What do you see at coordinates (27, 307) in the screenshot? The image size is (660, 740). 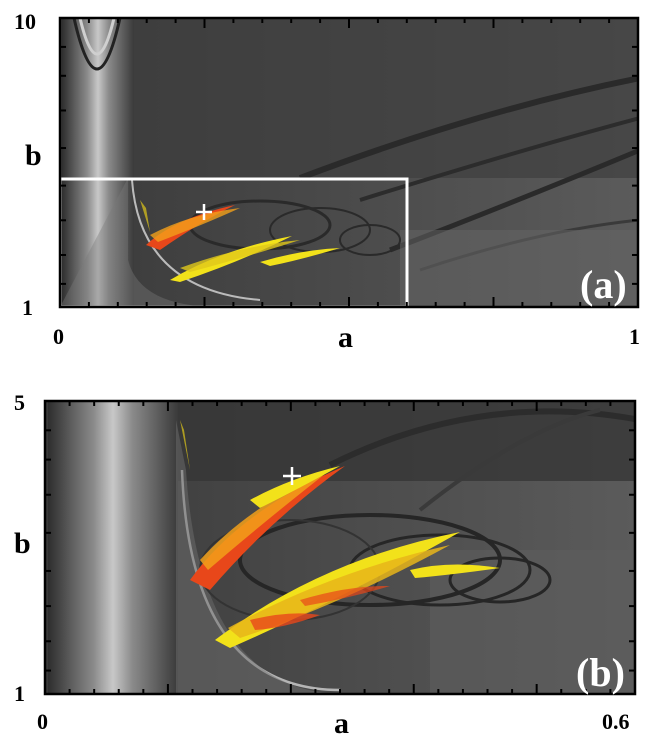 I see `panel-a-ytick-bottom: 1` at bounding box center [27, 307].